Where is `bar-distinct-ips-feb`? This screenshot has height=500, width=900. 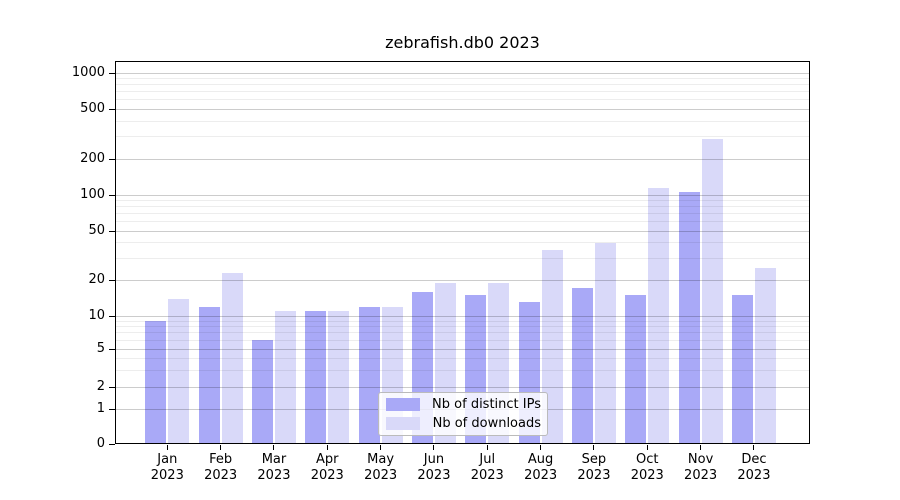 bar-distinct-ips-feb is located at coordinates (209, 375).